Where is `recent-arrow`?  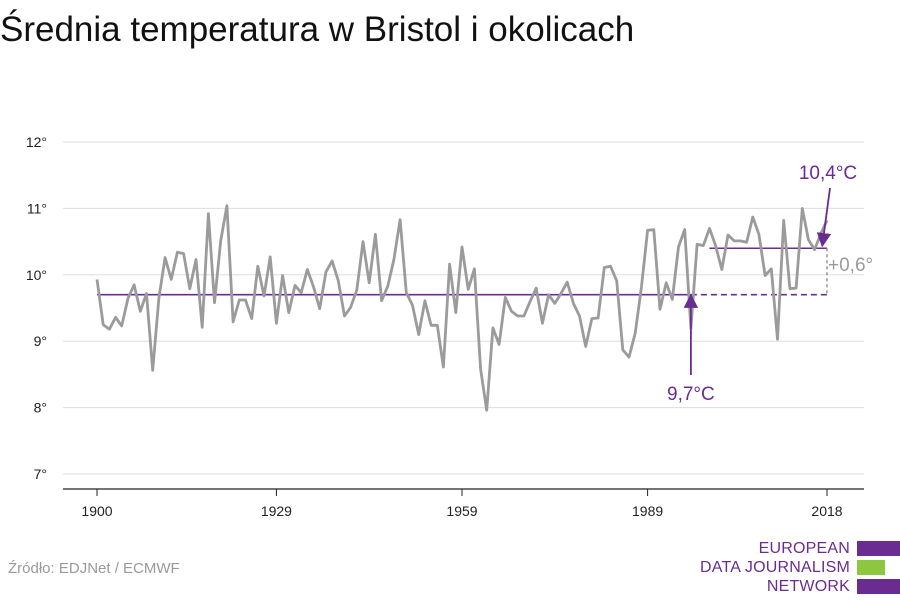
recent-arrow is located at coordinates (824, 217).